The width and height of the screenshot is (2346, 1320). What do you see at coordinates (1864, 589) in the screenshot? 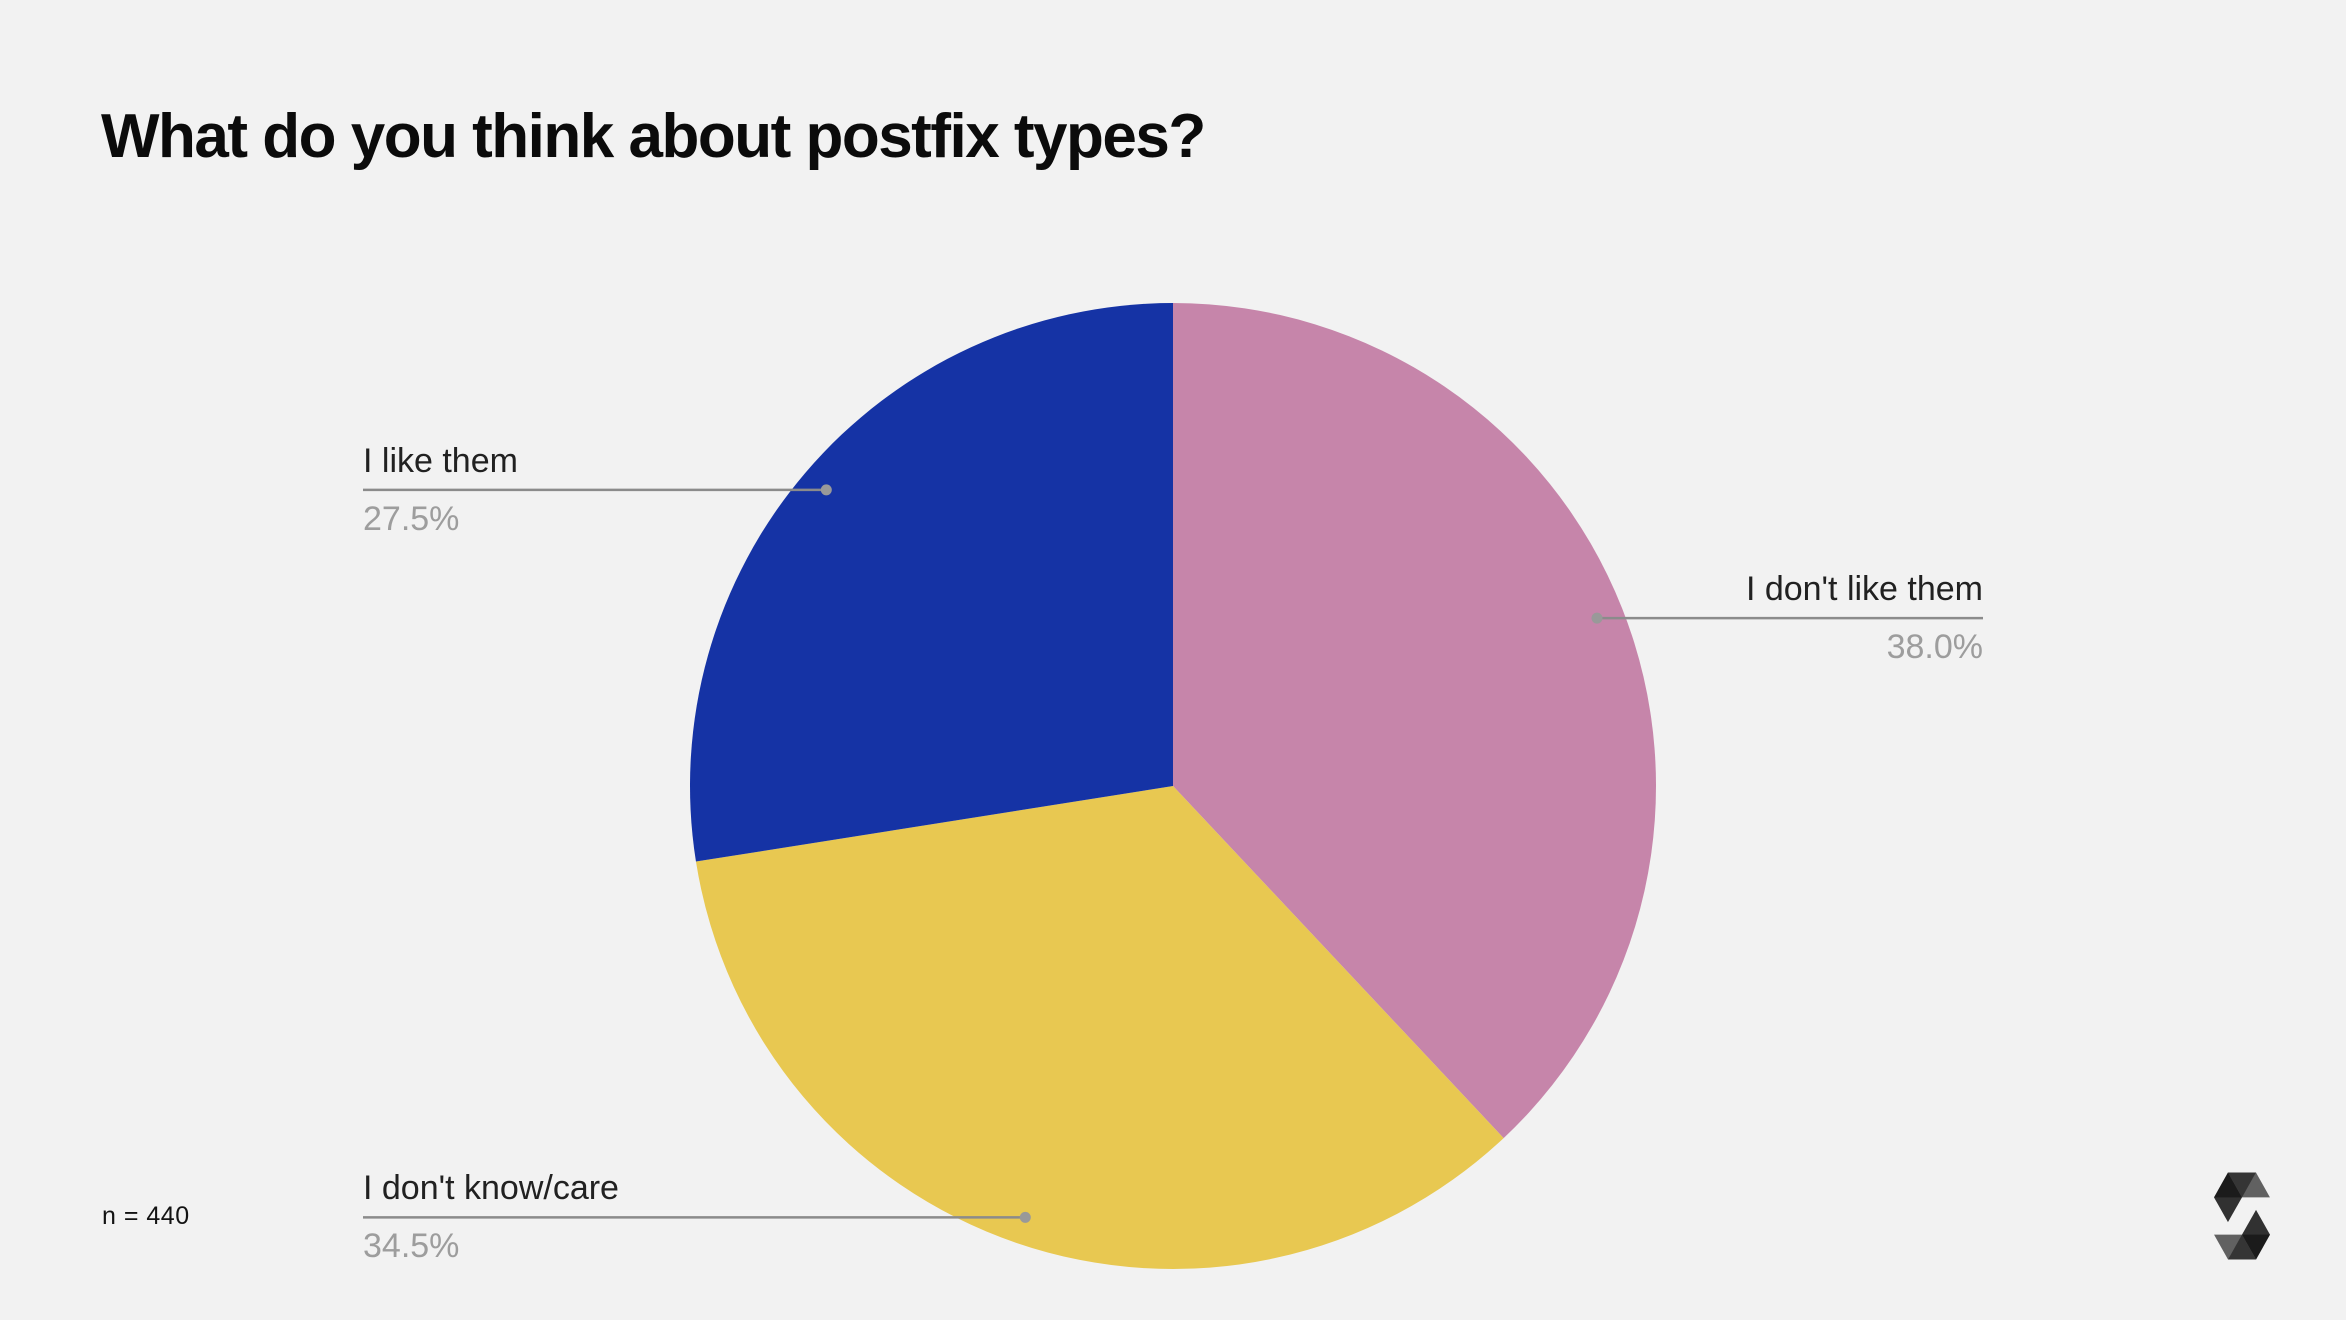
I see `pie-label-text: I don't like them` at bounding box center [1864, 589].